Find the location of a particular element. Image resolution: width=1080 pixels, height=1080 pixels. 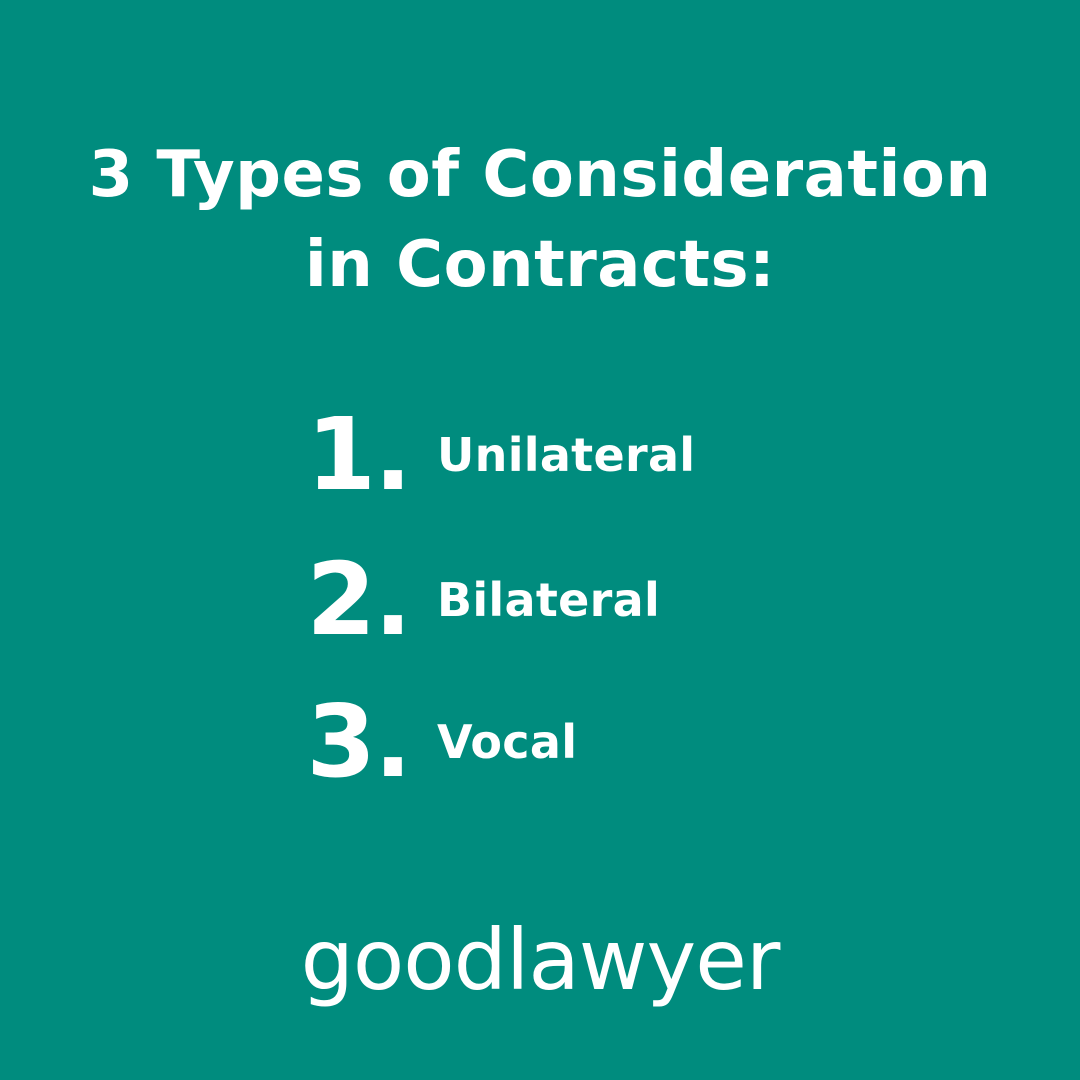

title-line-1: 3 Types of Consideration is located at coordinates (540, 175).